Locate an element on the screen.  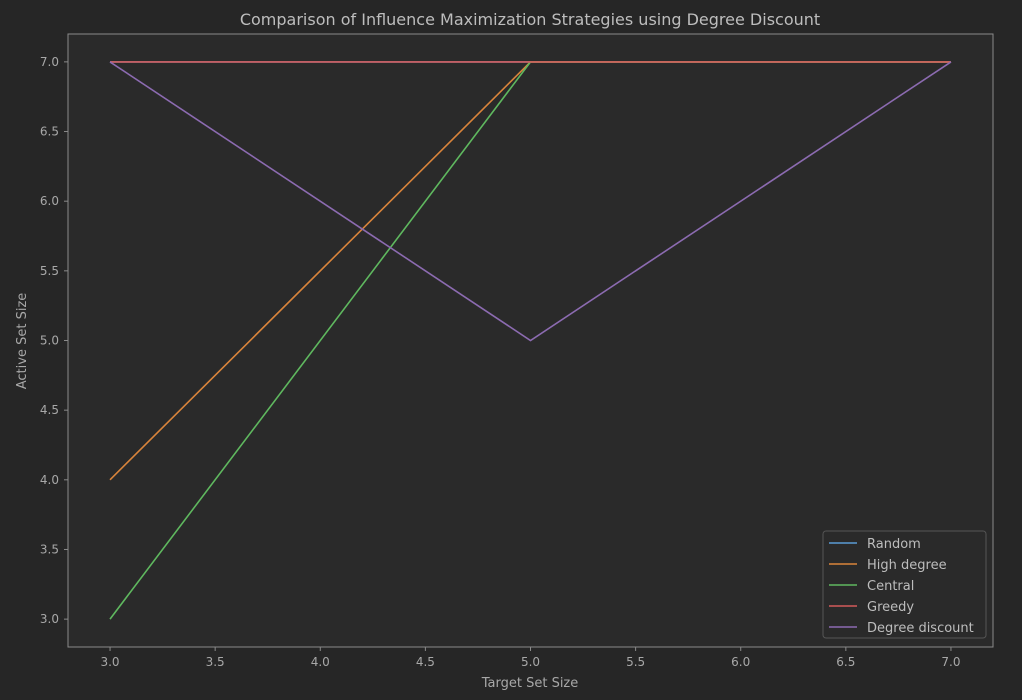
y-axis: 3.0 3.5 4.0 4.5 5.0 5.5 6.0 6.5 7.0 is located at coordinates (54, 340).